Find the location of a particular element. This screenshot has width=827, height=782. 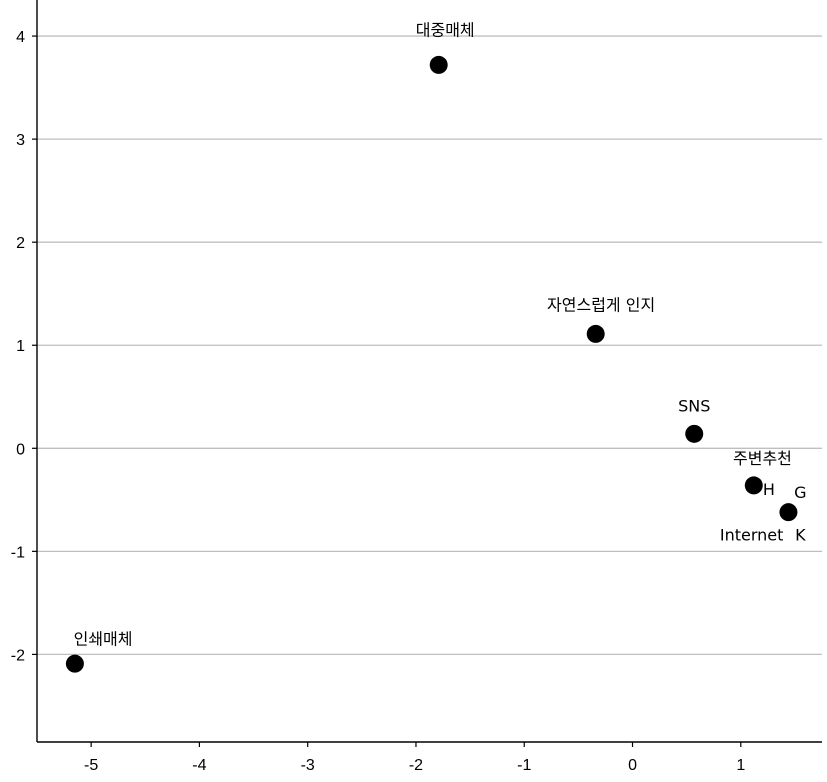

x-tick-label: -2 is located at coordinates (416, 765).